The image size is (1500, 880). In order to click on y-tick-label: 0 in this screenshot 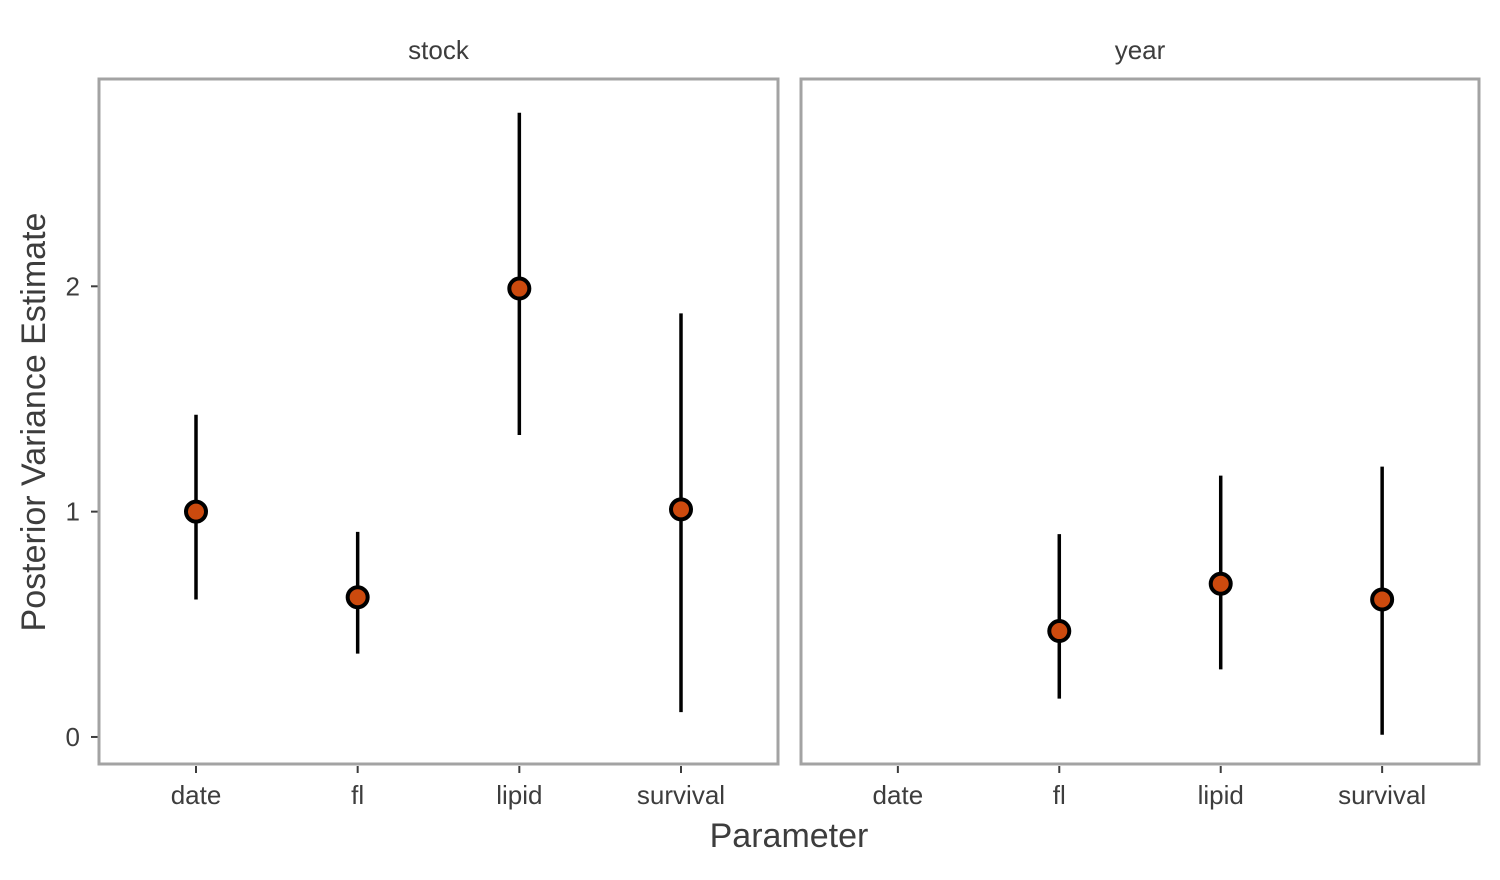, I will do `click(73, 737)`.